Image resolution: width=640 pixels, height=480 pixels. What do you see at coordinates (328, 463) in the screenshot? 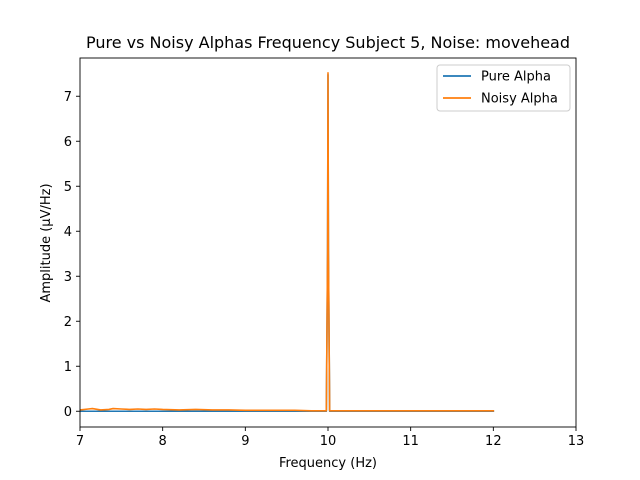
I see `x-axis-label: Frequency (Hz)` at bounding box center [328, 463].